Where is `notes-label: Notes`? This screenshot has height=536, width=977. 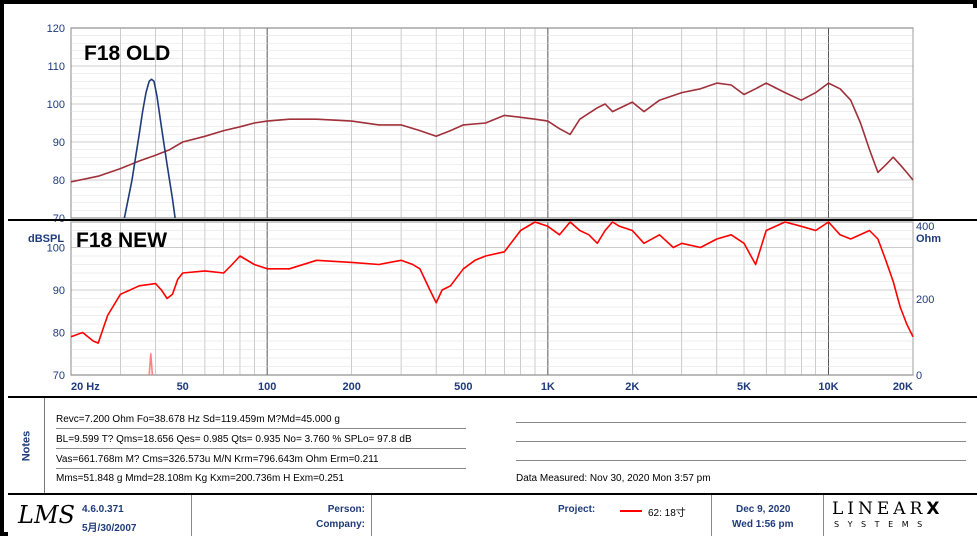 notes-label: Notes is located at coordinates (26, 445).